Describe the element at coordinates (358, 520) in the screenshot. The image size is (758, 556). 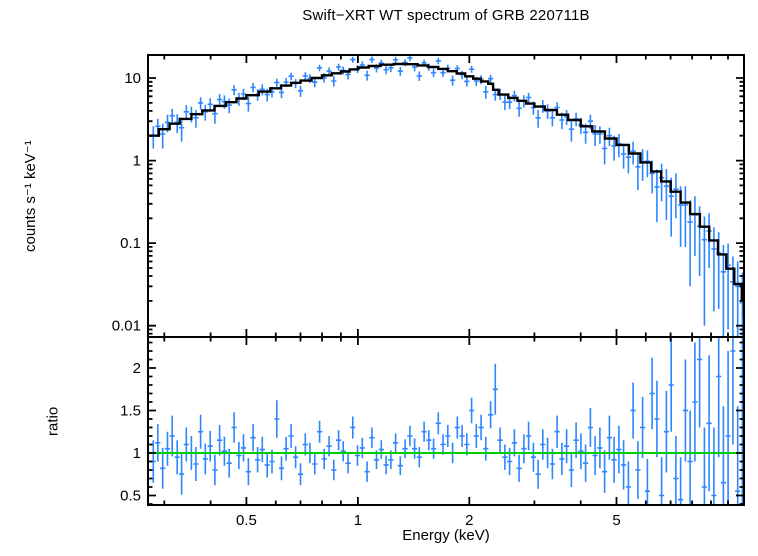
I see `x-tick-label: 1` at that location.